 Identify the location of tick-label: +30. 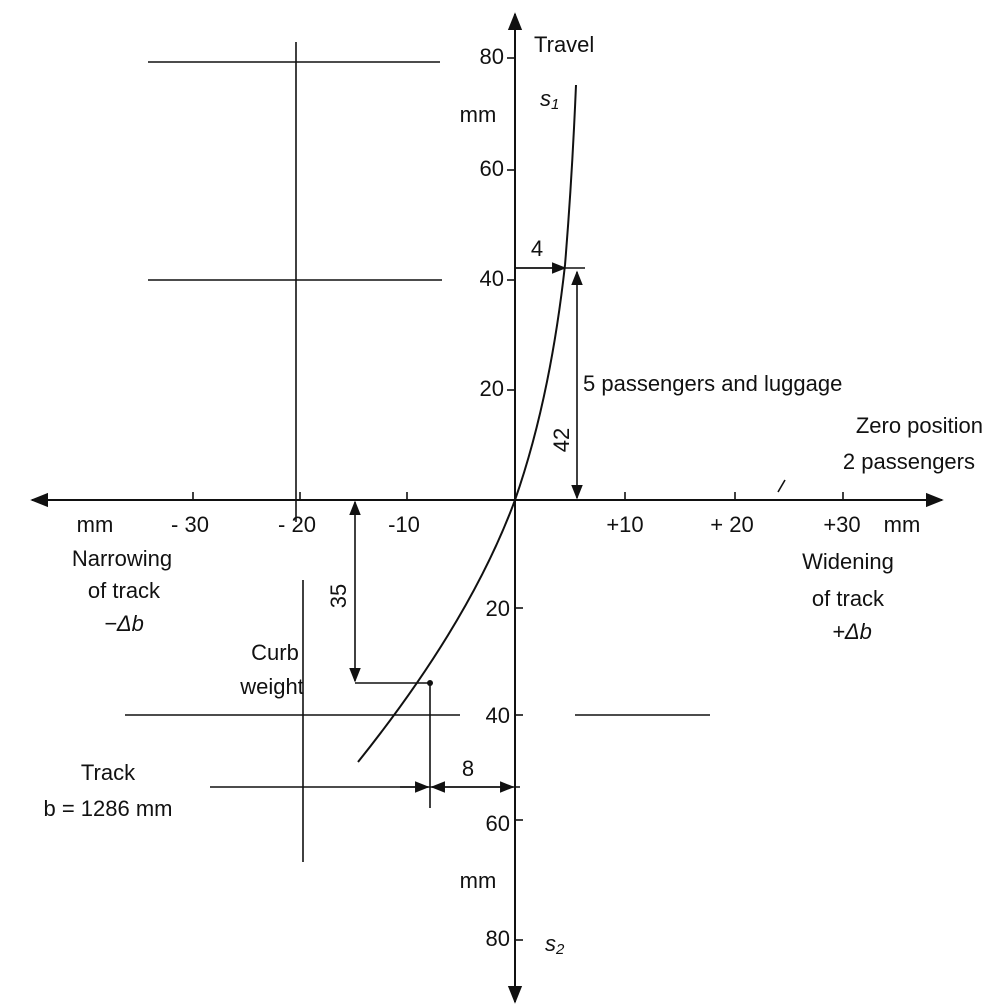
(841, 524).